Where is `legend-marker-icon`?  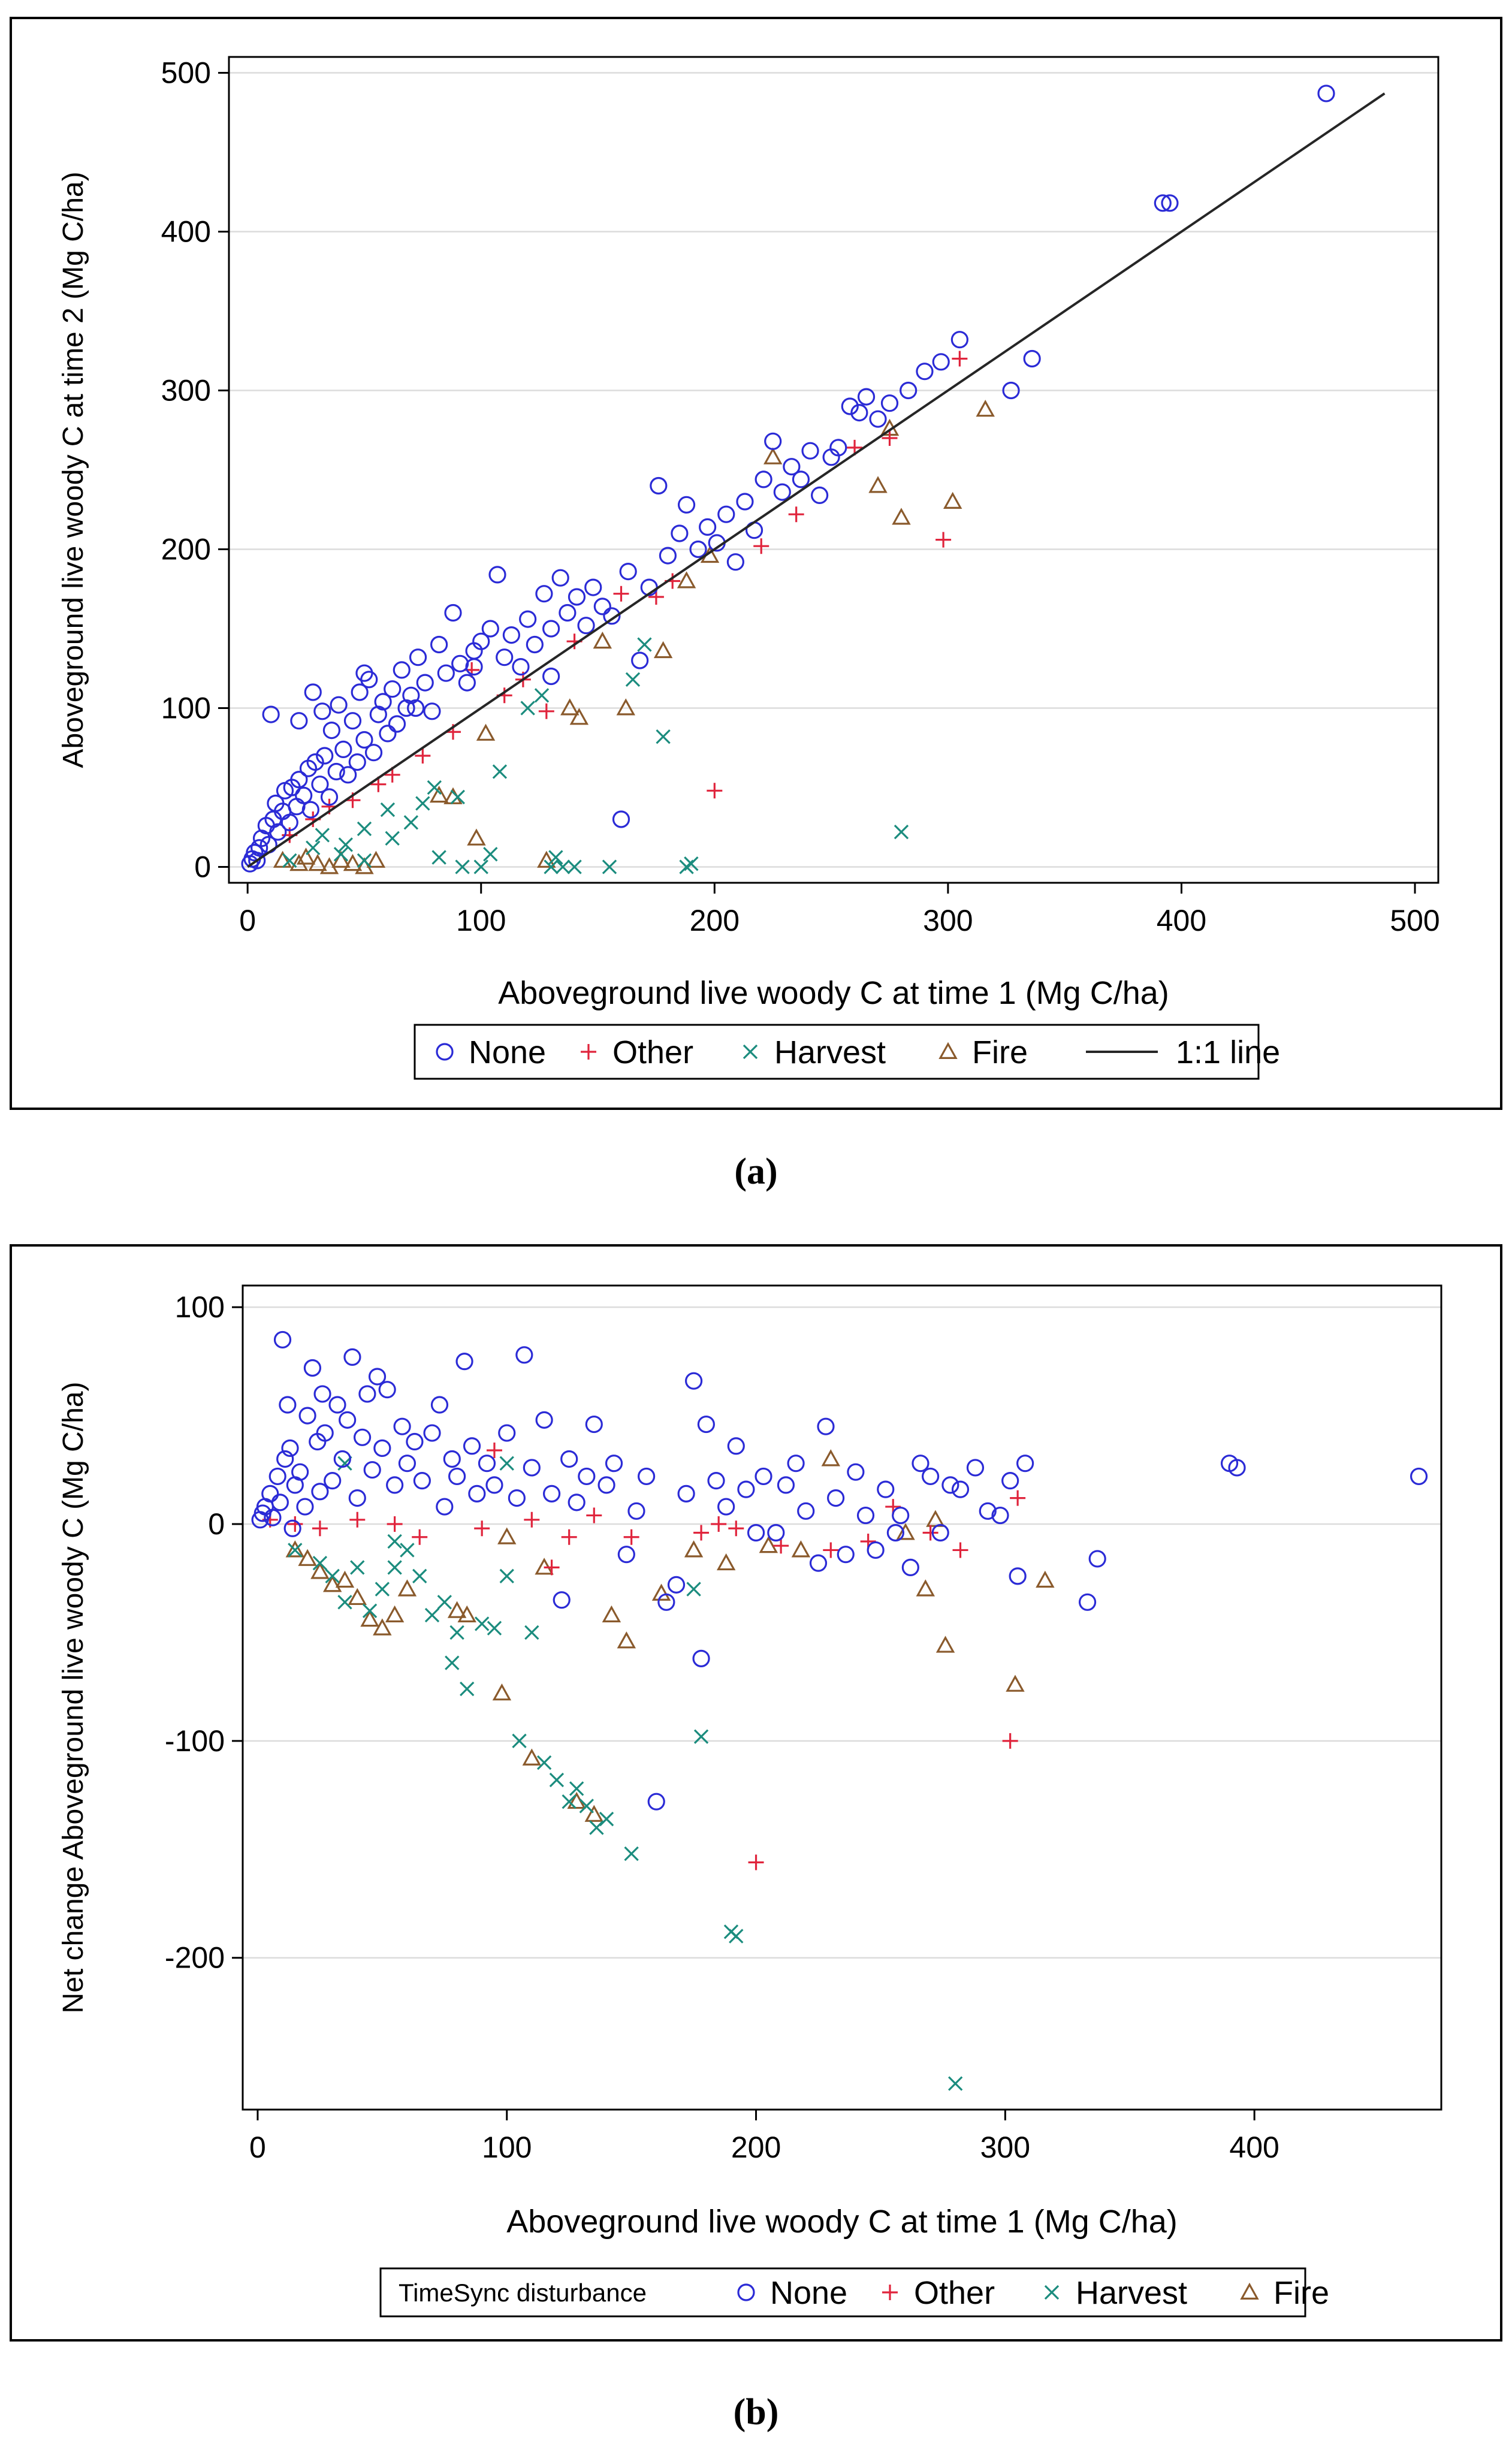 legend-marker-icon is located at coordinates (588, 1052).